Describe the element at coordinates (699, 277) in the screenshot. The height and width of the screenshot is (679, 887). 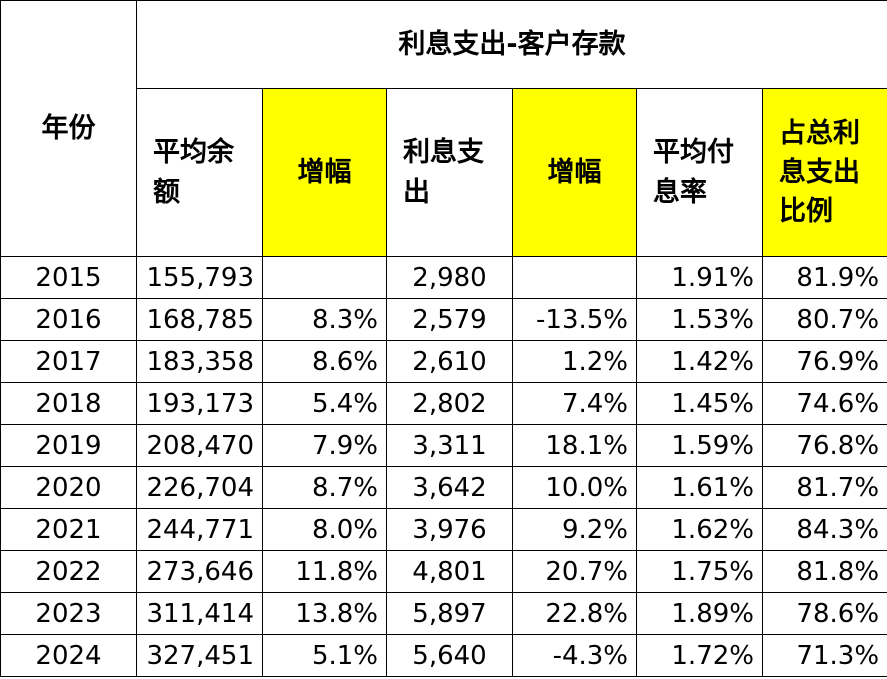
I see `average-rate-cell: 1.91%` at that location.